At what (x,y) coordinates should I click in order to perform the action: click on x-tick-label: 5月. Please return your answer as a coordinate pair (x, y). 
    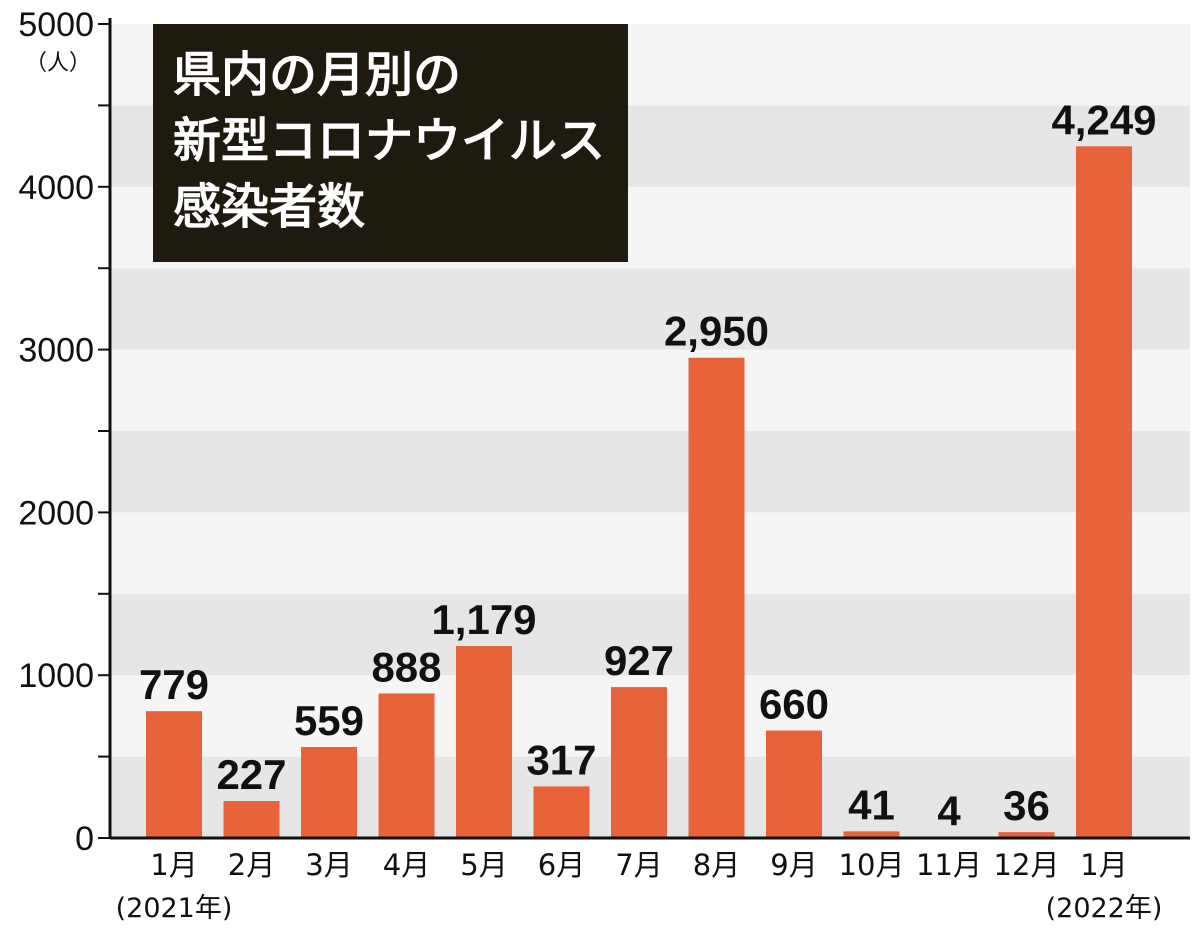
    Looking at the image, I should click on (483, 865).